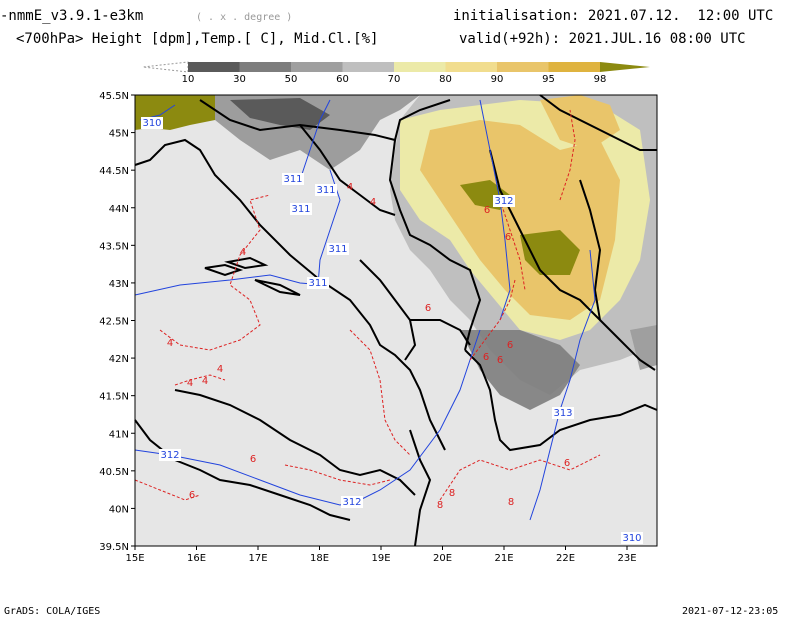 The width and height of the screenshot is (800, 620). I want to click on lat-tick-label: 45.5N, so click(114, 96).